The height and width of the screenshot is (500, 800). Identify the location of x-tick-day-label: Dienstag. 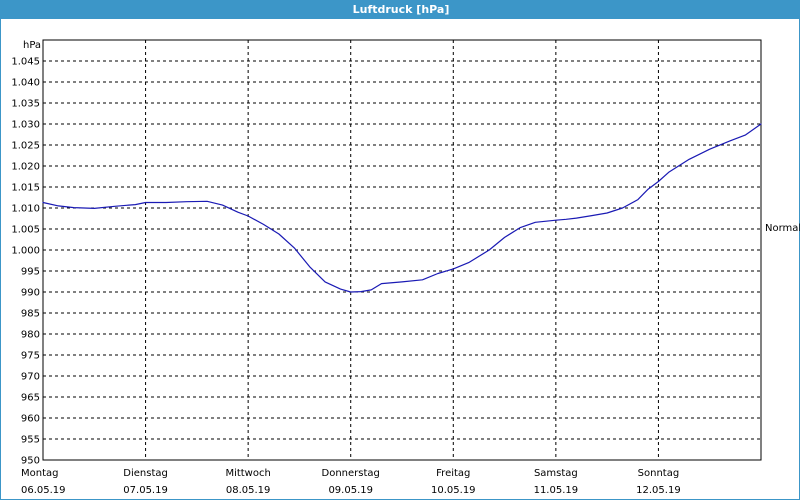
(145, 473).